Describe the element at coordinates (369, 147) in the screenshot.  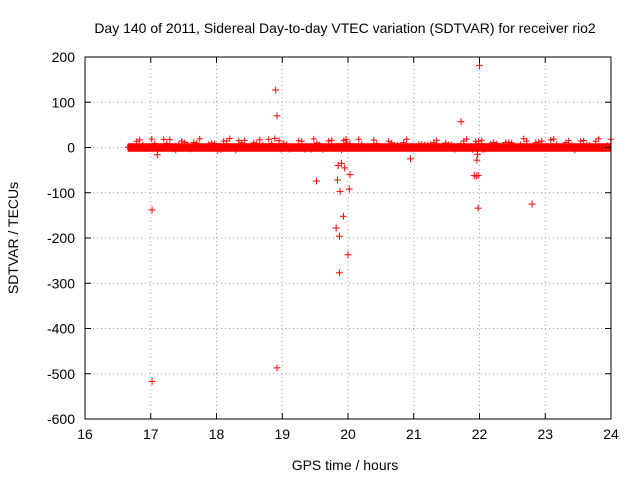
I see `data-band-fill` at that location.